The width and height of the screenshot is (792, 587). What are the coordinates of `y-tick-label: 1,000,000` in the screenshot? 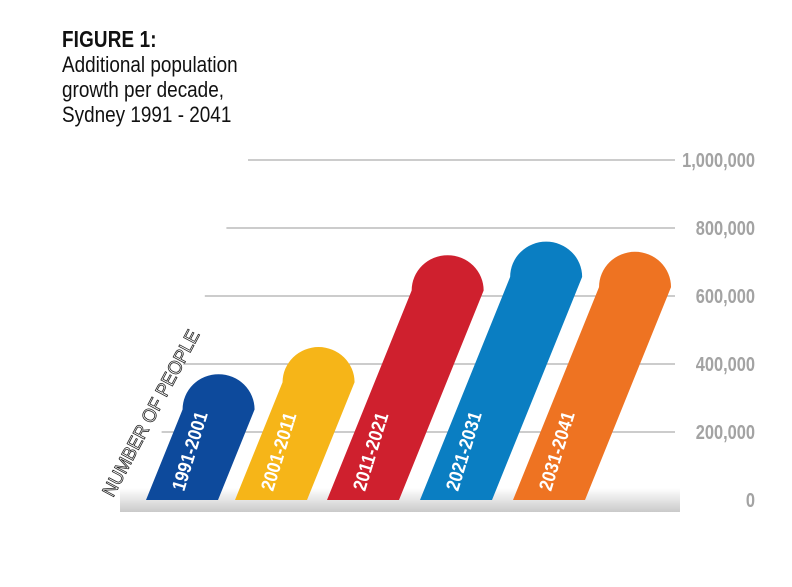 It's located at (718, 159).